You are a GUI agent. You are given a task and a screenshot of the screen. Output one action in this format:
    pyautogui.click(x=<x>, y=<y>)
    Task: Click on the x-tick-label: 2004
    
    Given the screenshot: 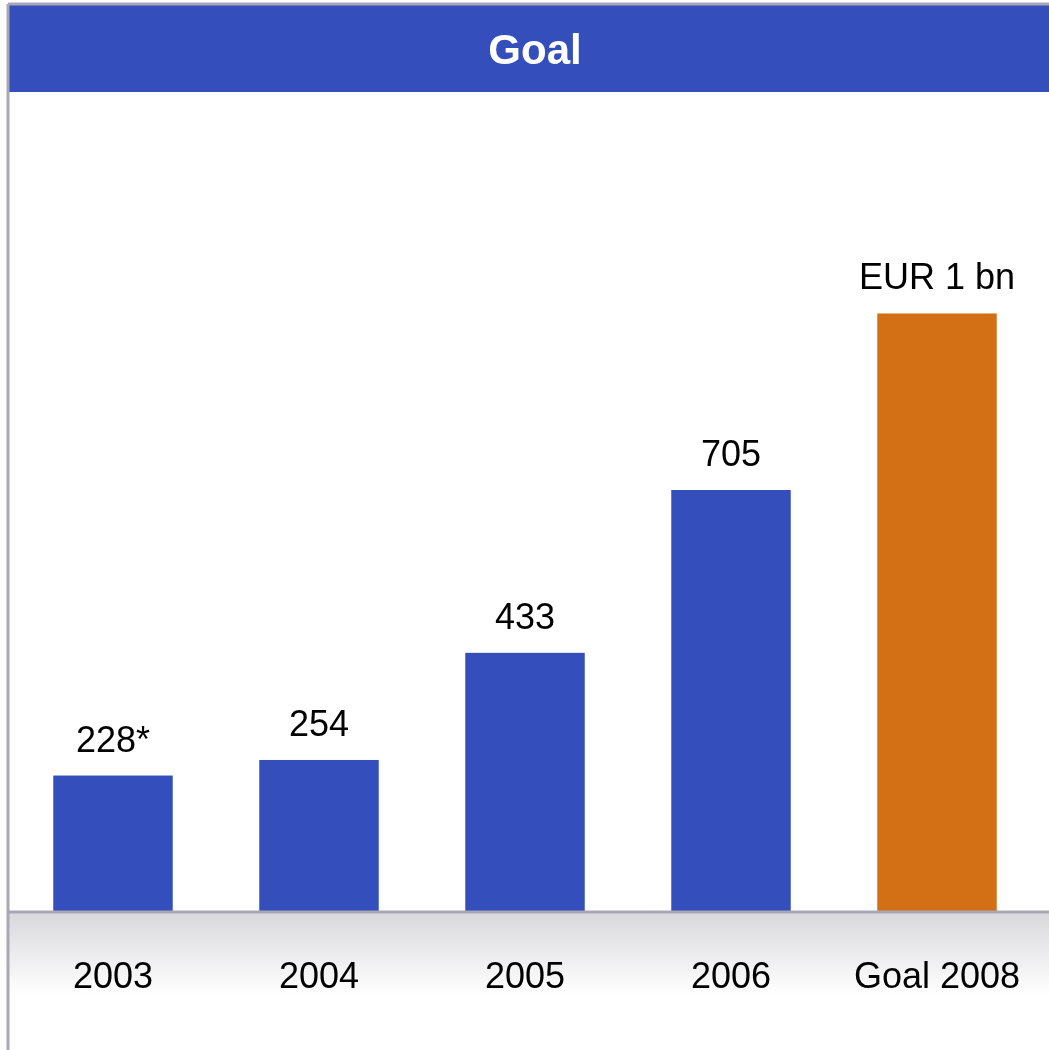 What is the action you would take?
    pyautogui.click(x=319, y=975)
    